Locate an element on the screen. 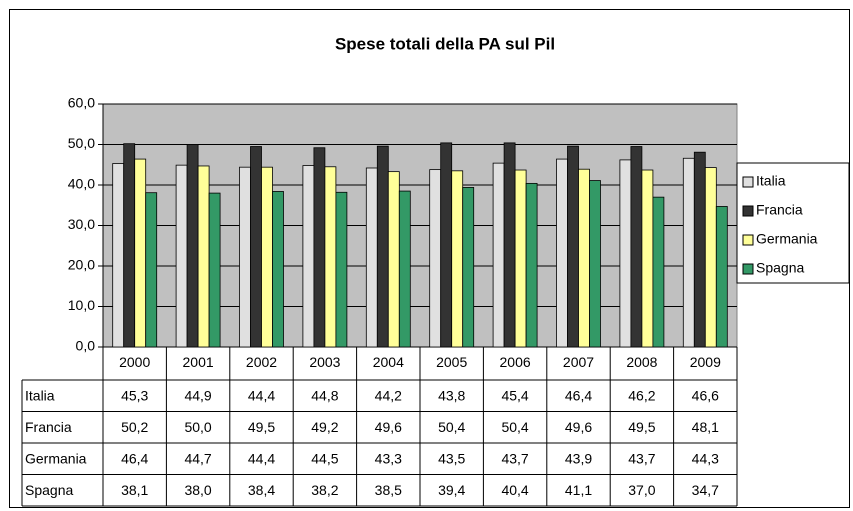 The height and width of the screenshot is (511, 853). x-tick-label: 2000 is located at coordinates (134, 362).